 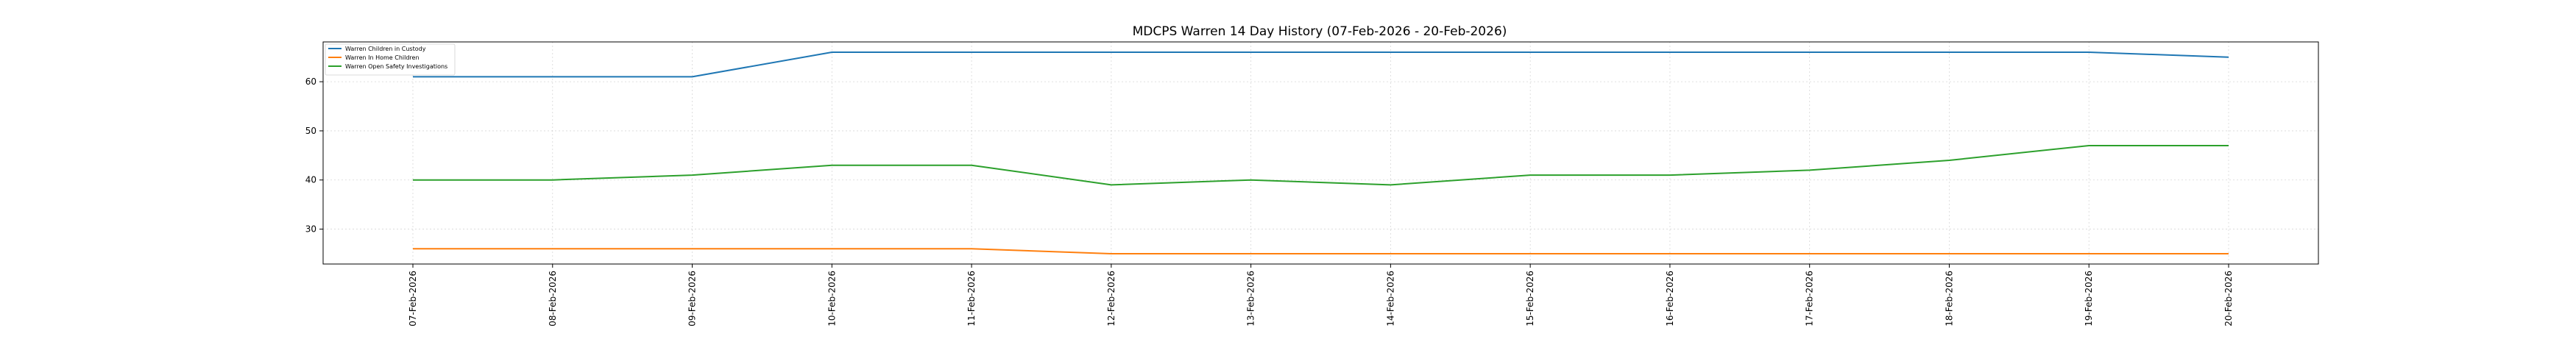 What do you see at coordinates (692, 299) in the screenshot?
I see `x-tick-label: 09-Feb-2026` at bounding box center [692, 299].